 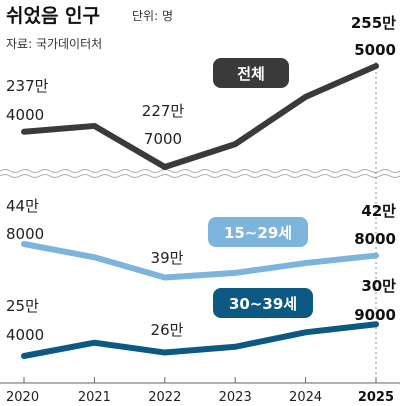 I want to click on legend-pill-15-29: 15~29세, so click(x=258, y=232).